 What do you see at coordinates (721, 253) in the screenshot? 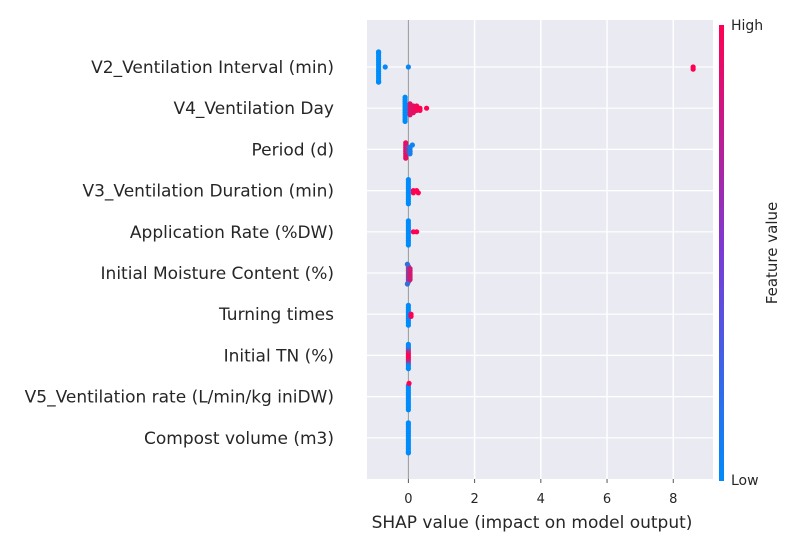
I see `colorbar-gradient` at bounding box center [721, 253].